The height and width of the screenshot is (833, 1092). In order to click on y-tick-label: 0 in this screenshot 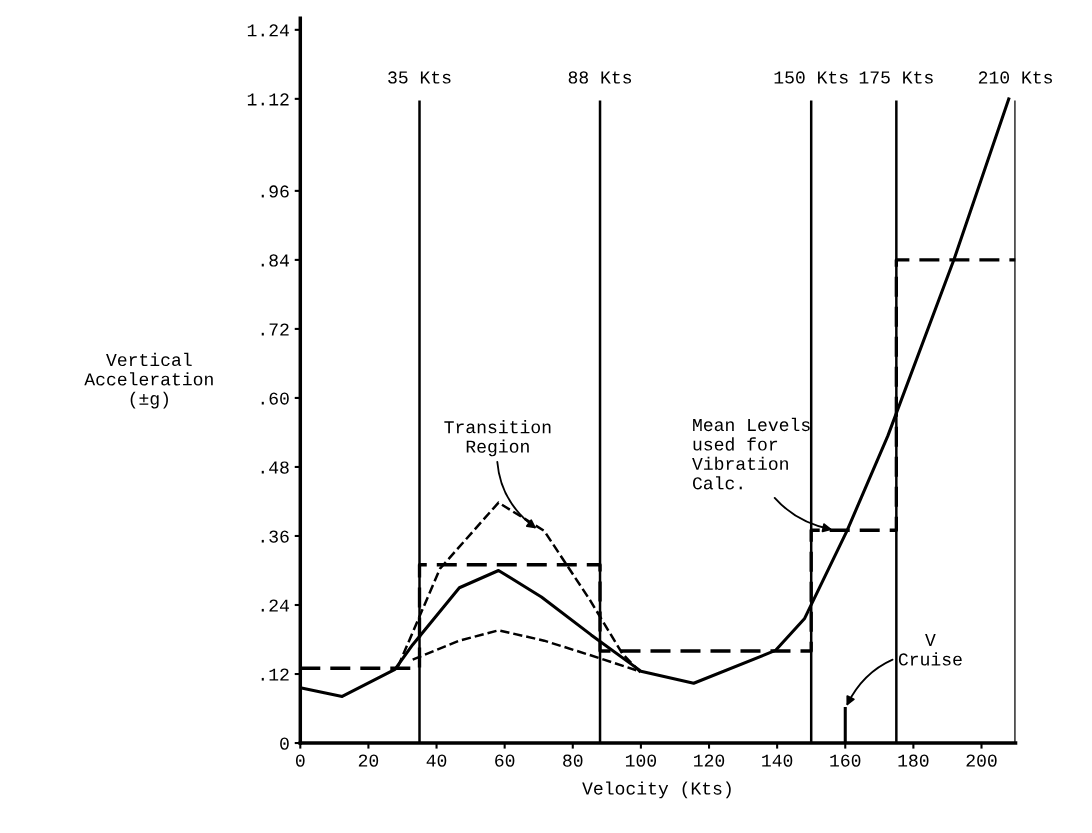, I will do `click(284, 743)`.